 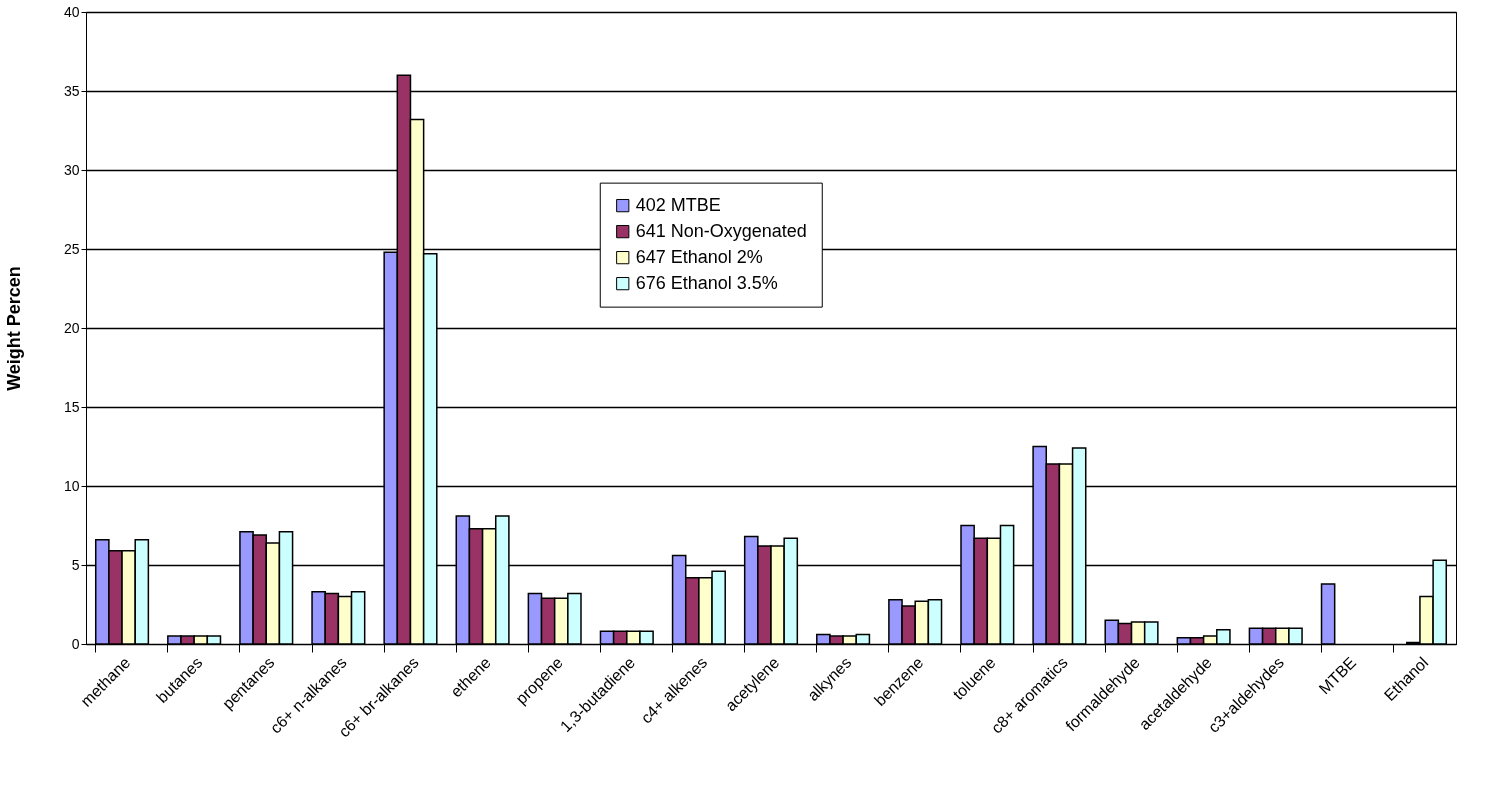 What do you see at coordinates (71, 327) in the screenshot?
I see `y-tick-label: 20` at bounding box center [71, 327].